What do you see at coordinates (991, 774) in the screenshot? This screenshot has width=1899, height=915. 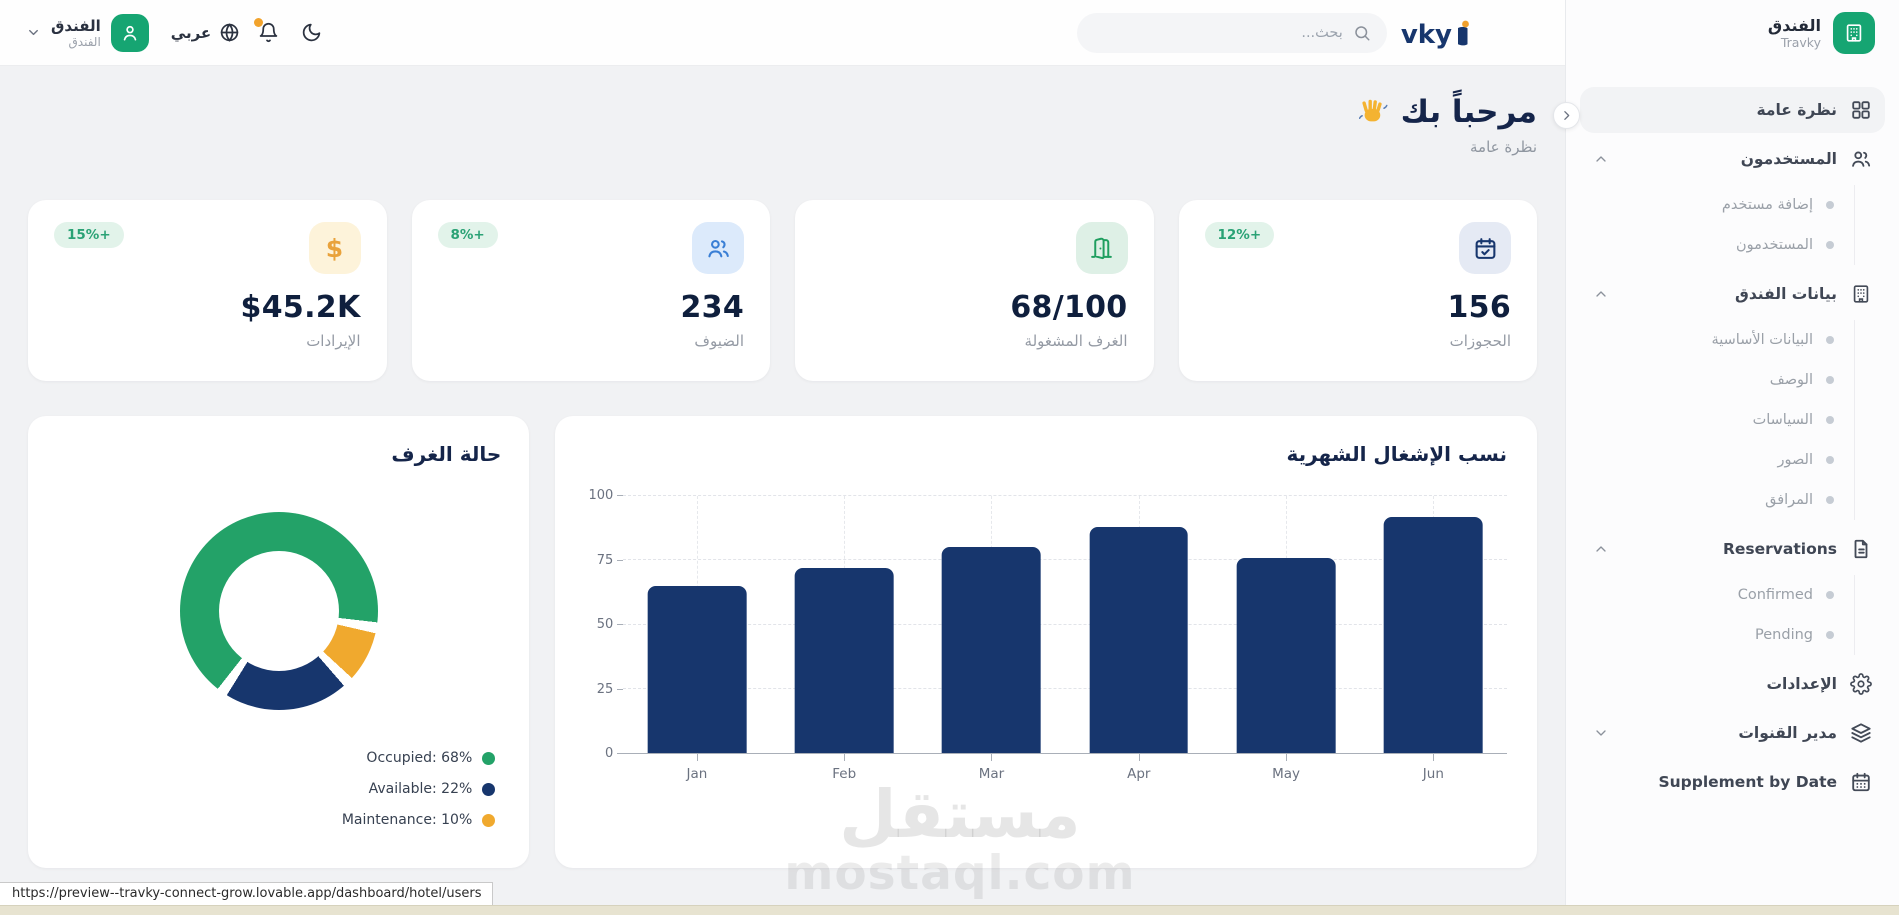 I see `x-axis-label: Mar` at bounding box center [991, 774].